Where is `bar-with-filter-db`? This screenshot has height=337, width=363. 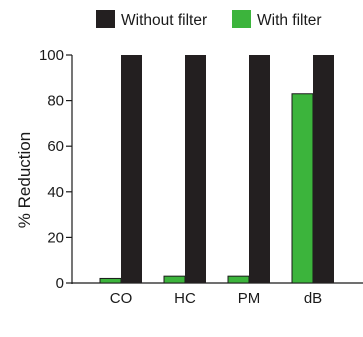
bar-with-filter-db is located at coordinates (302, 188).